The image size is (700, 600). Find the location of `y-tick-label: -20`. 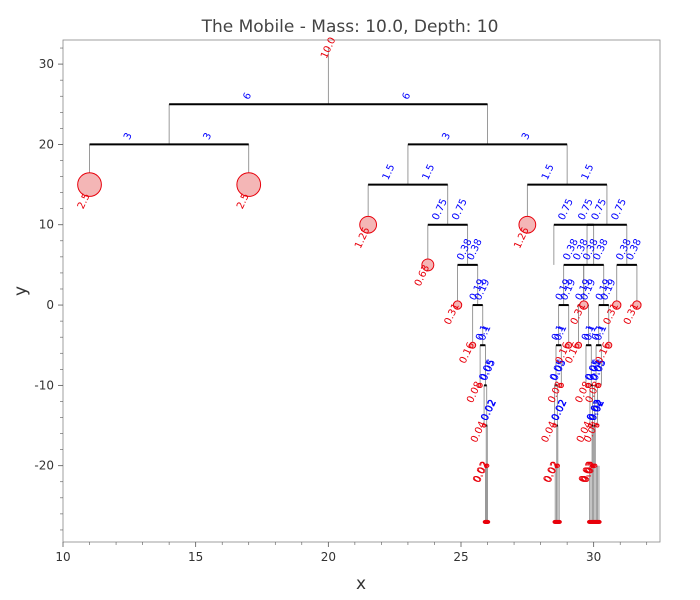

y-tick-label: -20 is located at coordinates (44, 466).